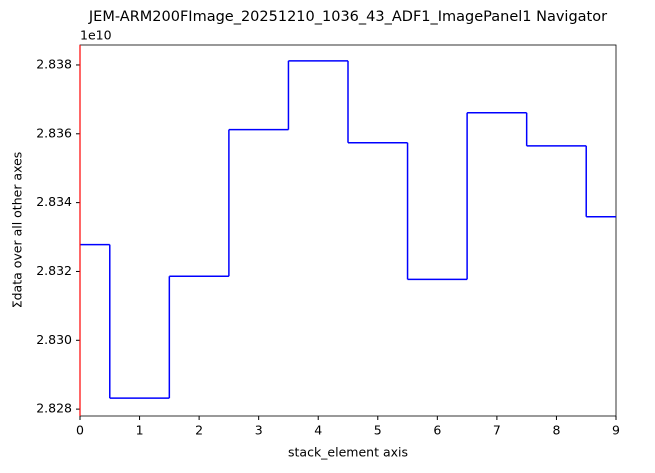  Describe the element at coordinates (54, 63) in the screenshot. I see `y-tick-label: 2.838` at that location.